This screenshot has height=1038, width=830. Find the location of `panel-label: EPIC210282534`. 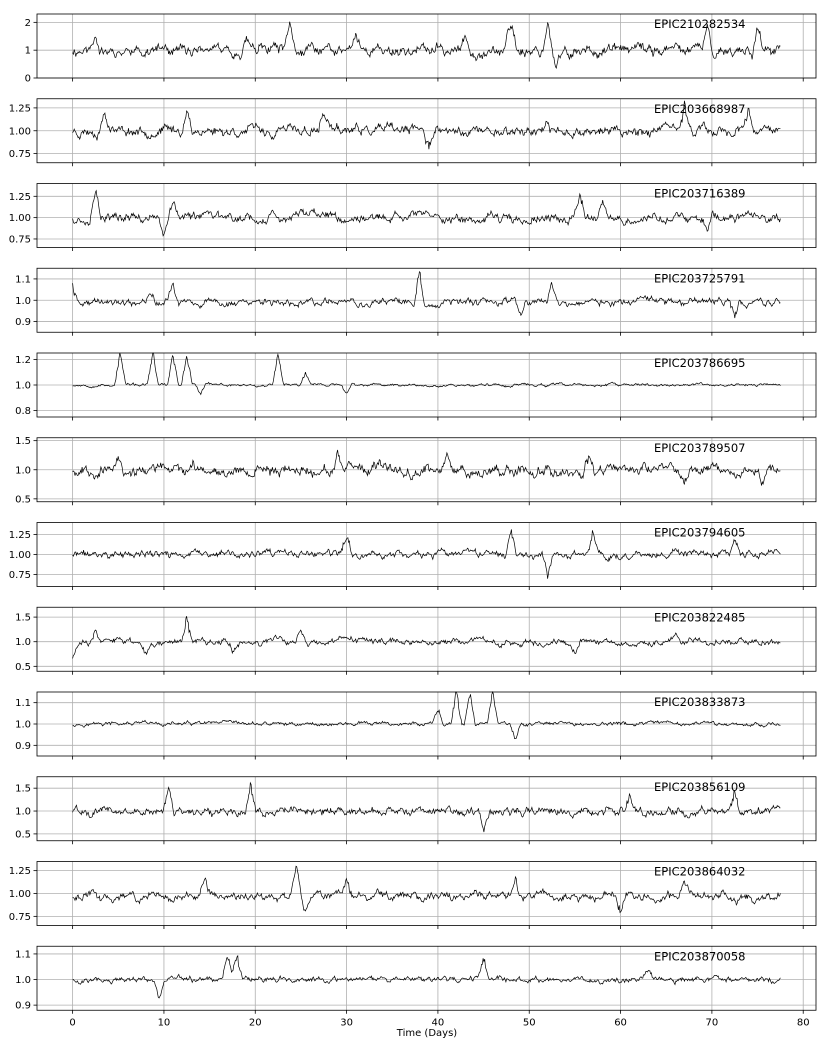

panel-label: EPIC210282534 is located at coordinates (699, 24).